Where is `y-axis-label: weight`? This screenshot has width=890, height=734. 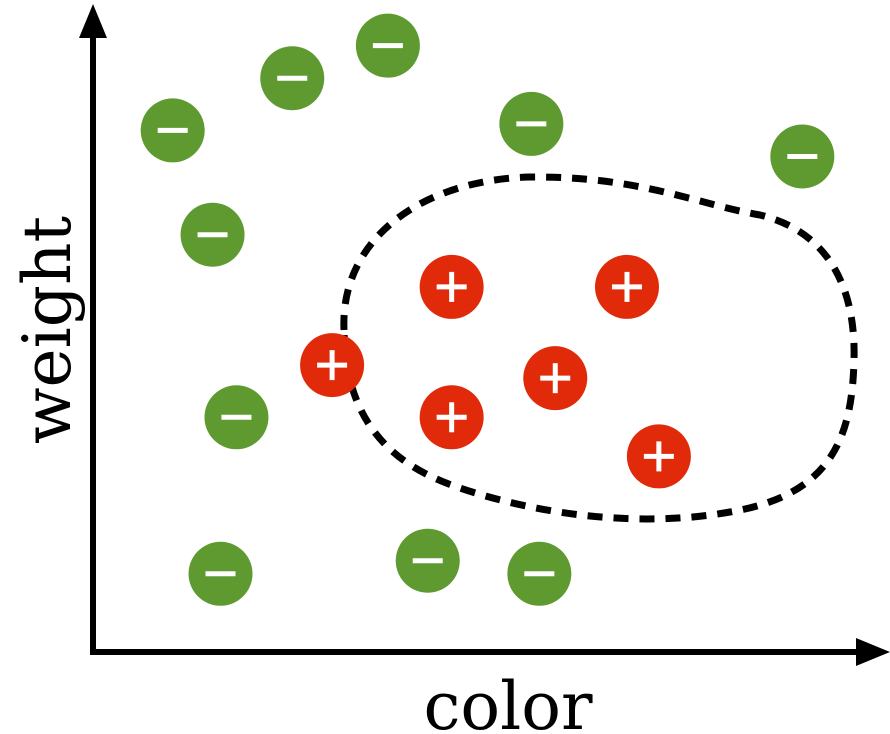
y-axis-label: weight is located at coordinates (47, 330).